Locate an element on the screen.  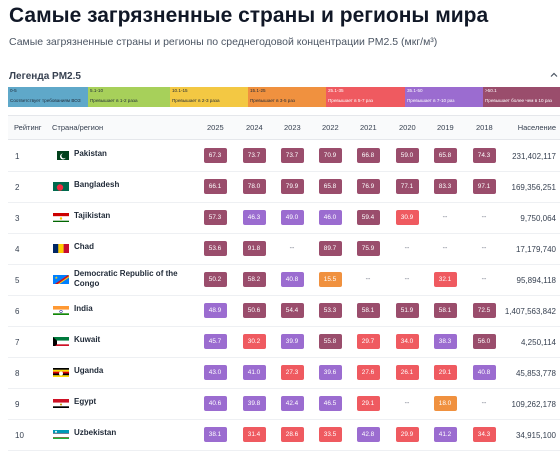
legend-segment: >50.1 Превышает более чем в 10 раз is located at coordinates (521, 97).